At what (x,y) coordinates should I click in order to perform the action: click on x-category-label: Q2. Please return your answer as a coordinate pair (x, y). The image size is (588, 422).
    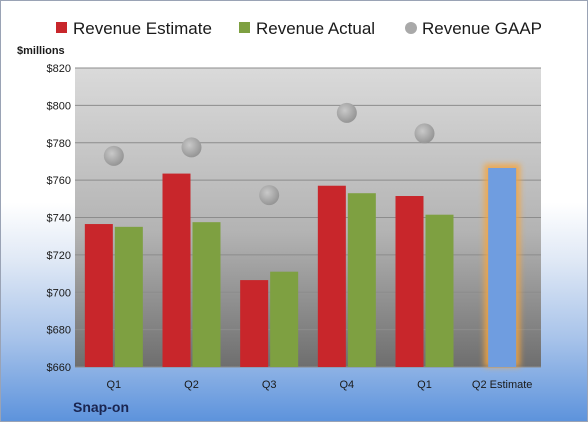
    Looking at the image, I should click on (191, 385).